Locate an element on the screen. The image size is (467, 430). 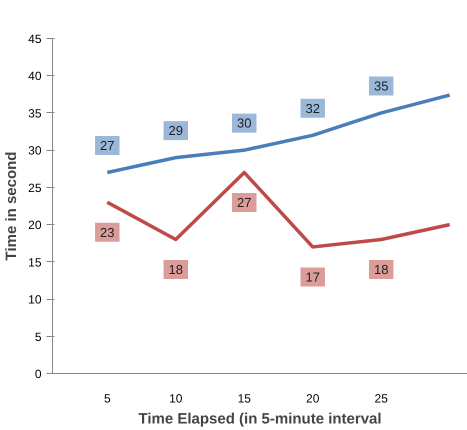
data-label: 29 is located at coordinates (176, 130).